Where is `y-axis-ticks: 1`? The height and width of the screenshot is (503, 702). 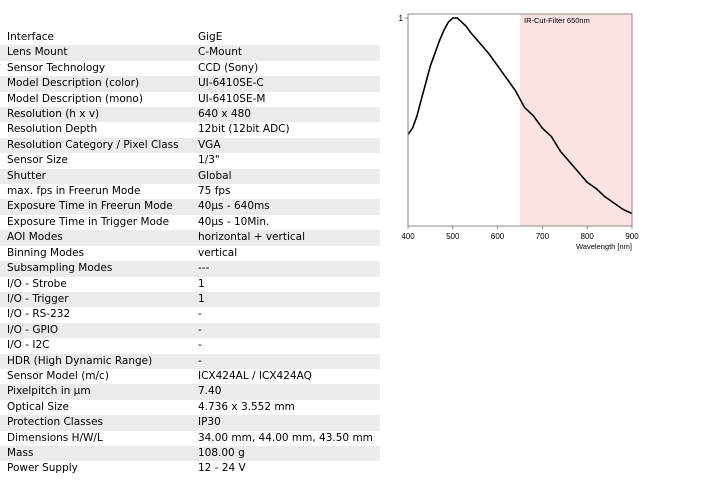 y-axis-ticks: 1 is located at coordinates (403, 18).